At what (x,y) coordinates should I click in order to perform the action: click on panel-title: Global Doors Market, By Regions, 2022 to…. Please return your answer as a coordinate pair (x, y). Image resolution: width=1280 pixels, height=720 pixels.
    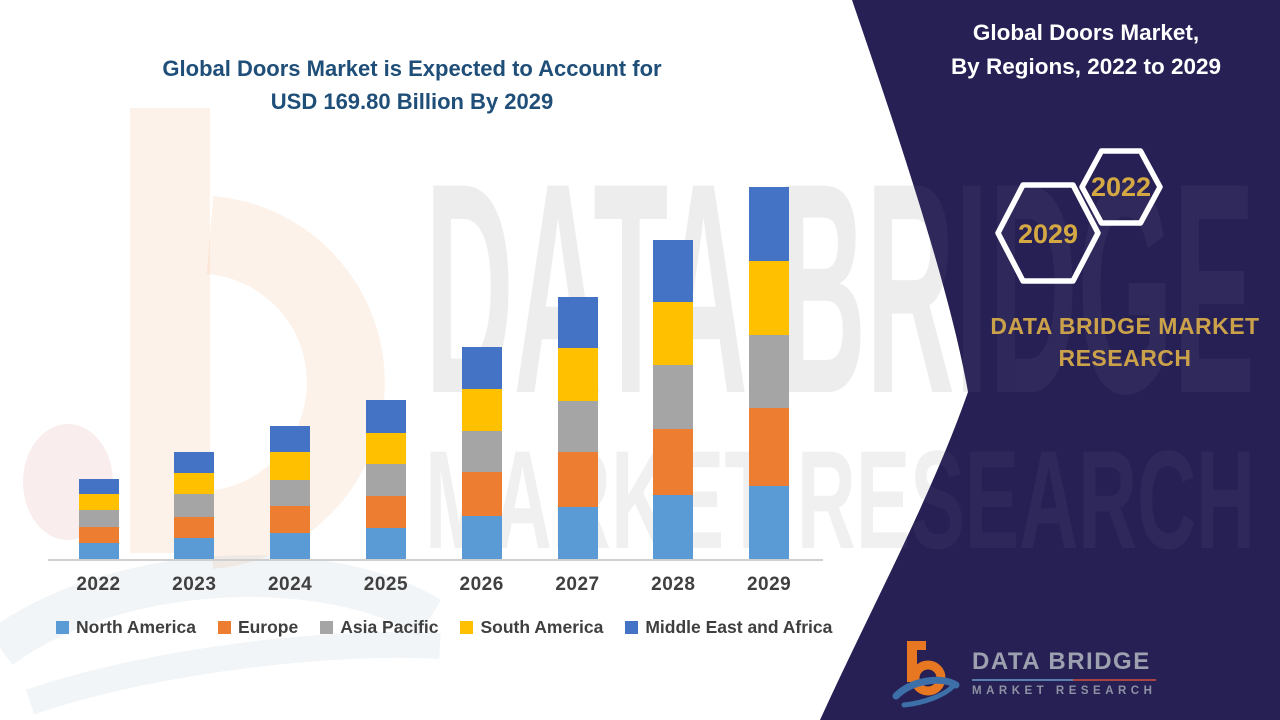
    Looking at the image, I should click on (1086, 50).